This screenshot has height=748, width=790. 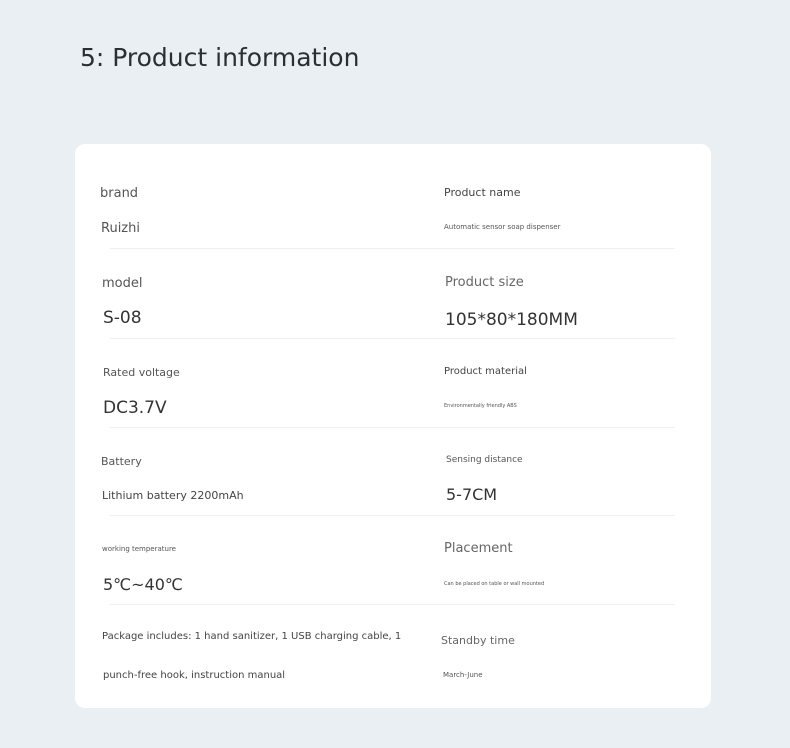 I want to click on model-label: model, so click(x=122, y=283).